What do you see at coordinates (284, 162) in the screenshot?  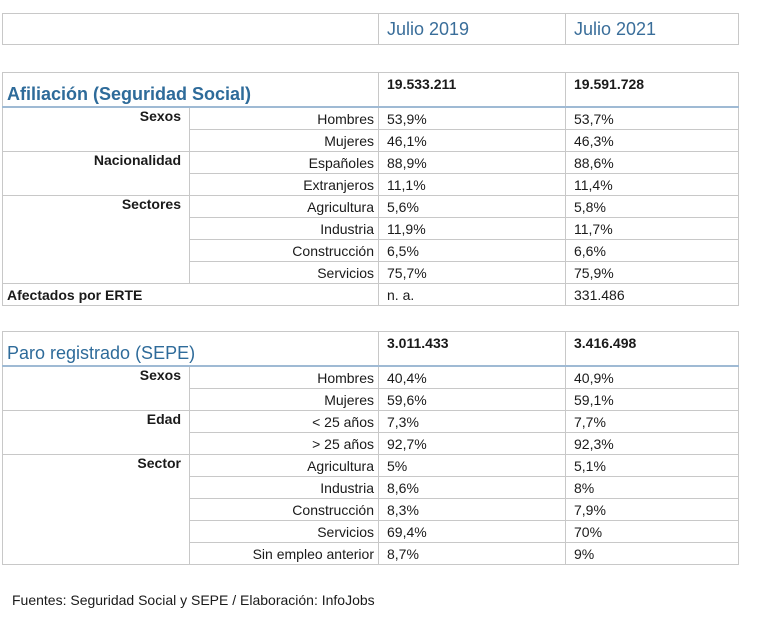 I see `row-label: Españoles` at bounding box center [284, 162].